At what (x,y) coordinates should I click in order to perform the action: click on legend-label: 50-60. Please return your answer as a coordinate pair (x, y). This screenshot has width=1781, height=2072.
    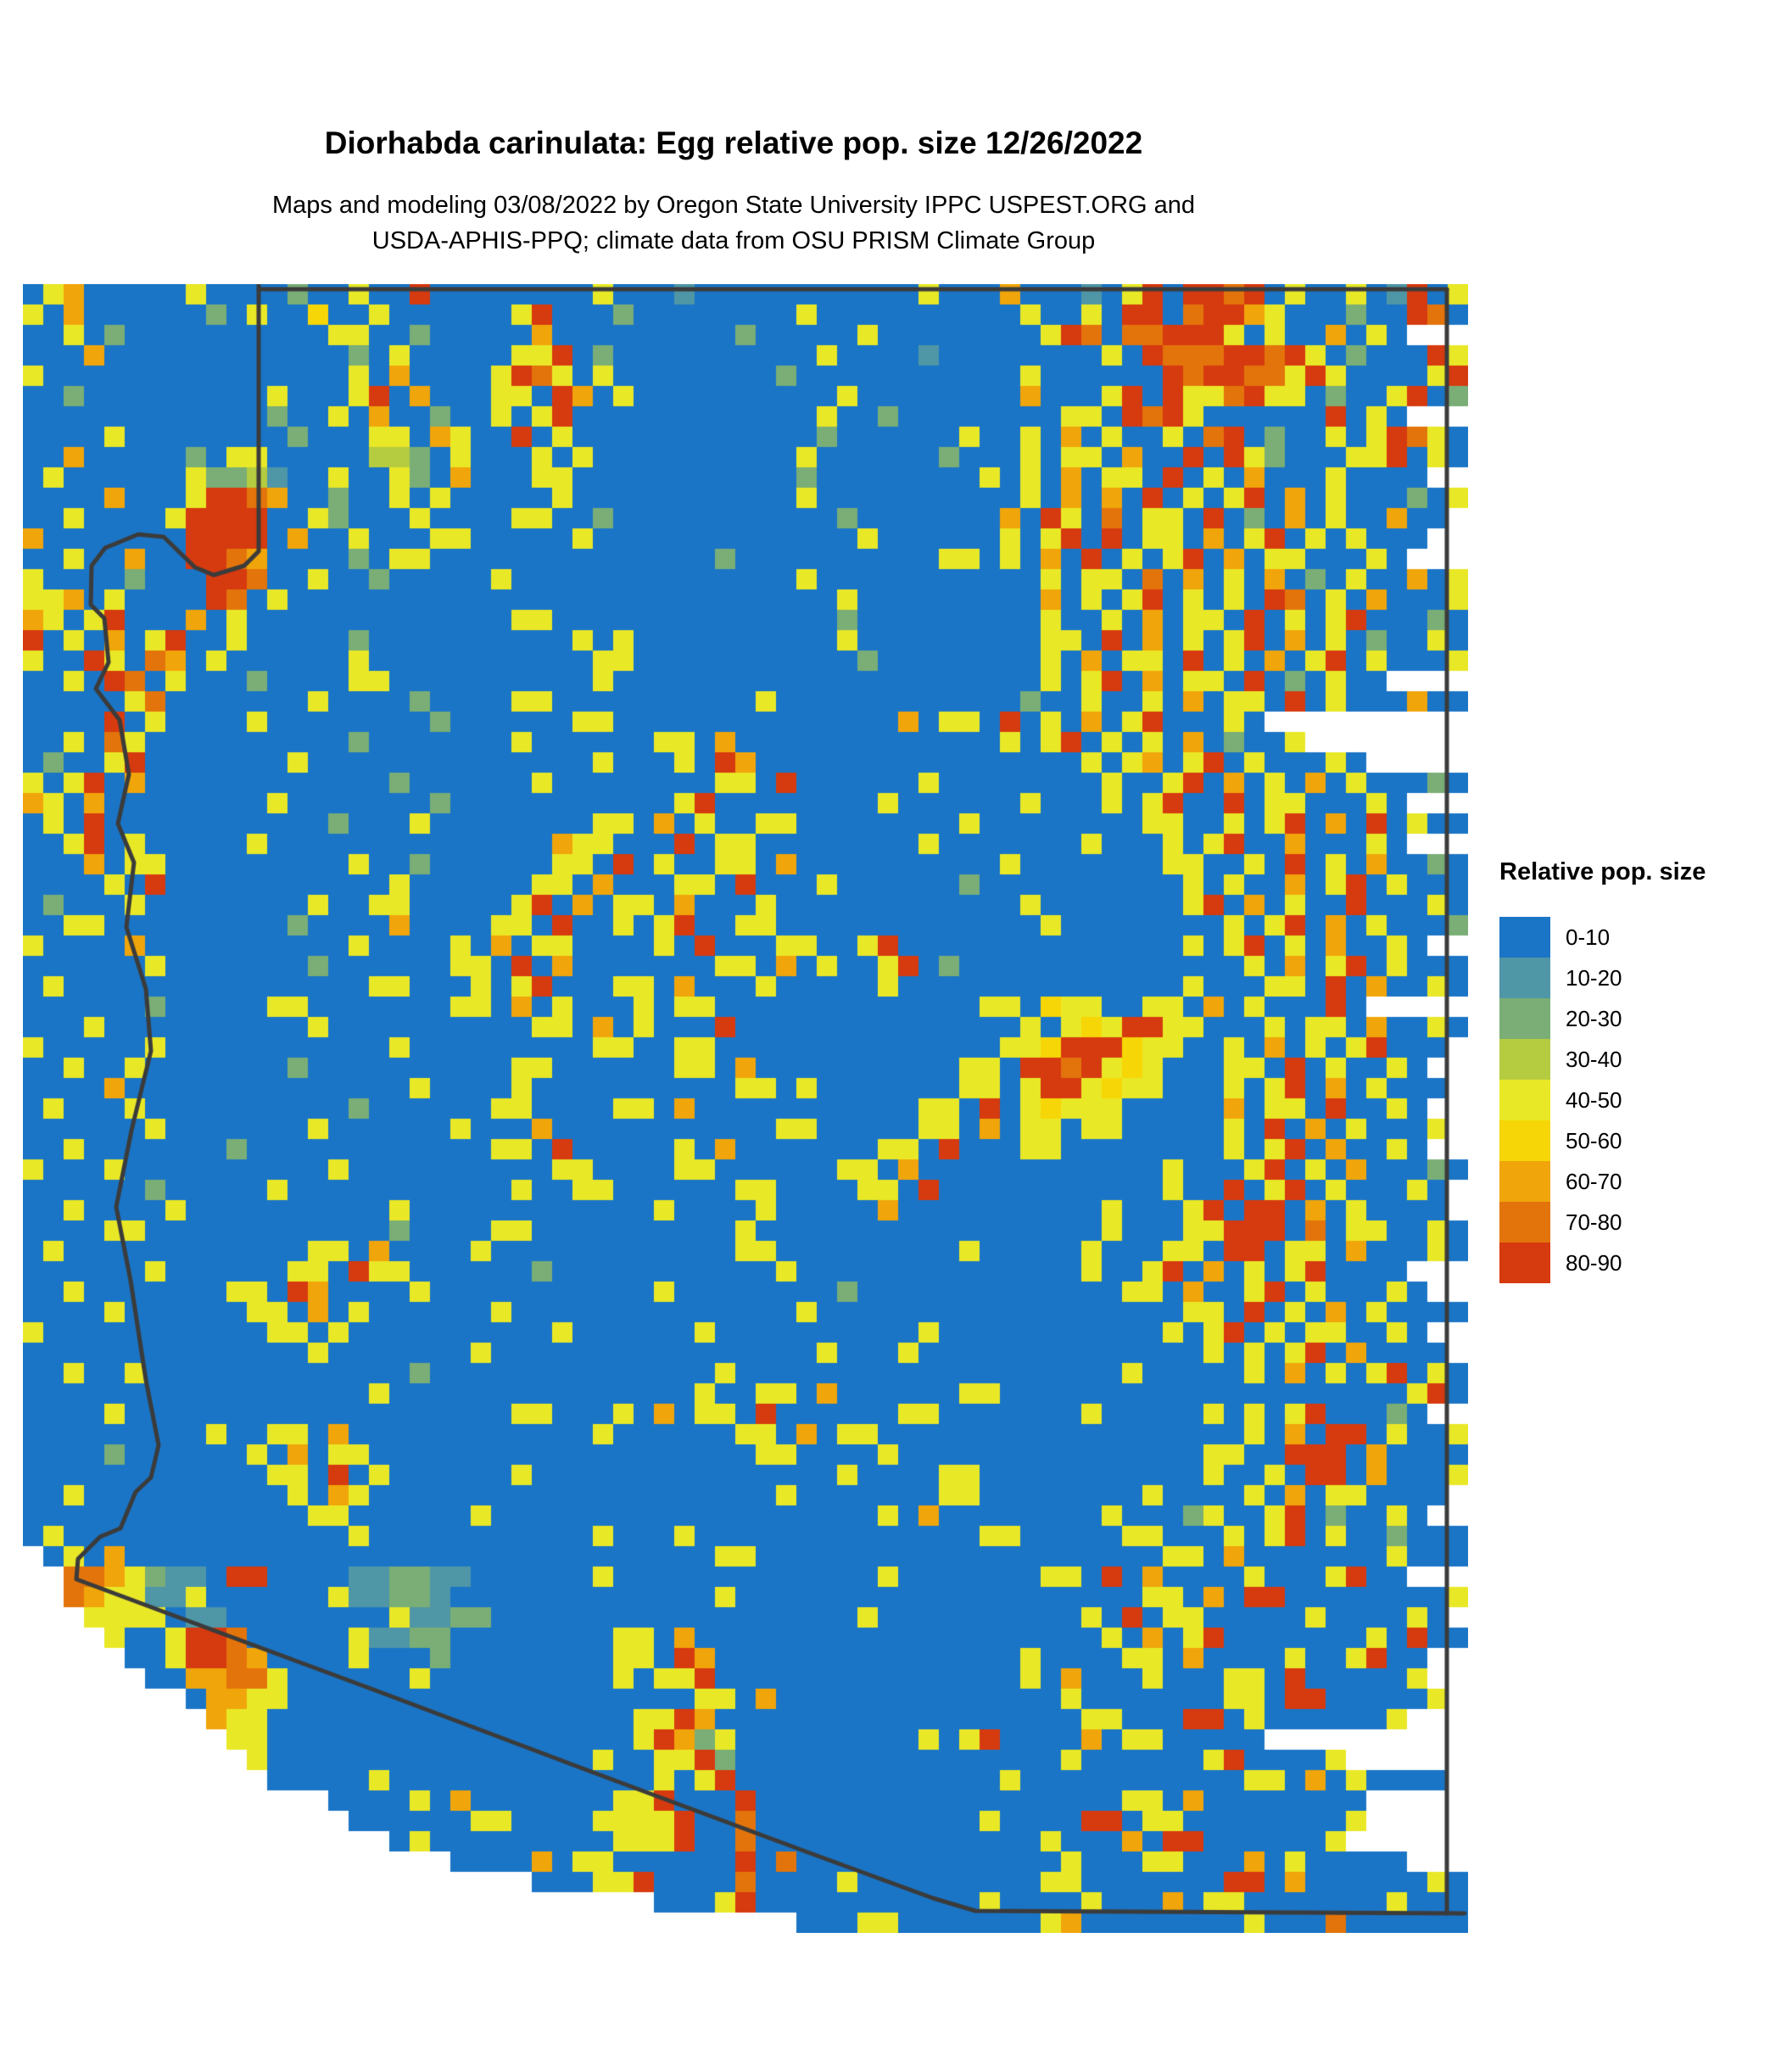
    Looking at the image, I should click on (1594, 1140).